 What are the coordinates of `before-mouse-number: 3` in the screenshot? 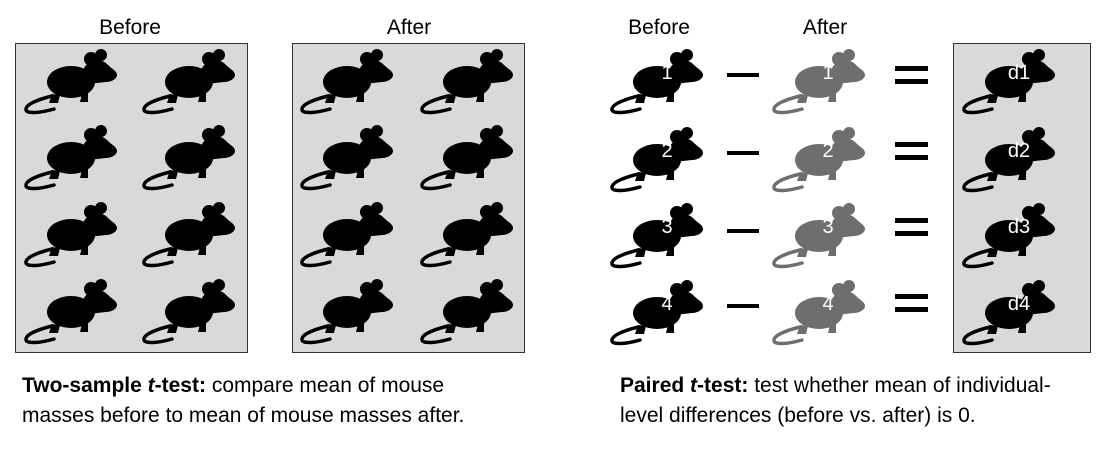 It's located at (667, 227).